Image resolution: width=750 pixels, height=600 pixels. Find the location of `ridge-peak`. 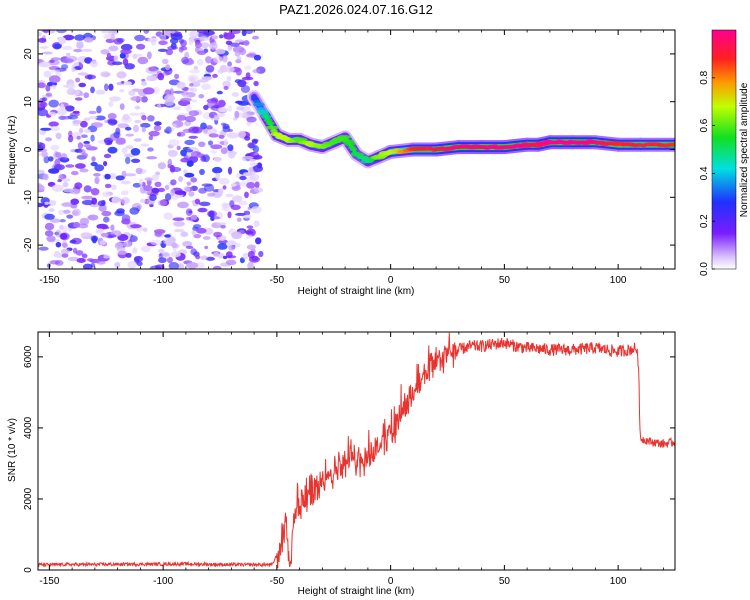

ridge-peak is located at coordinates (670, 144).